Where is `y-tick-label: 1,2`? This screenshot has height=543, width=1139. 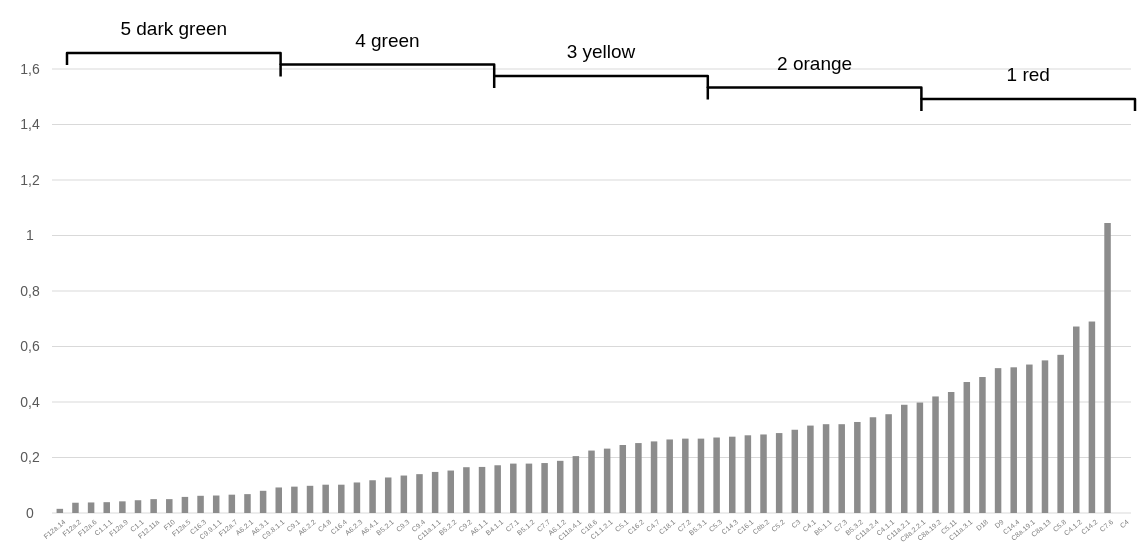 y-tick-label: 1,2 is located at coordinates (30, 179).